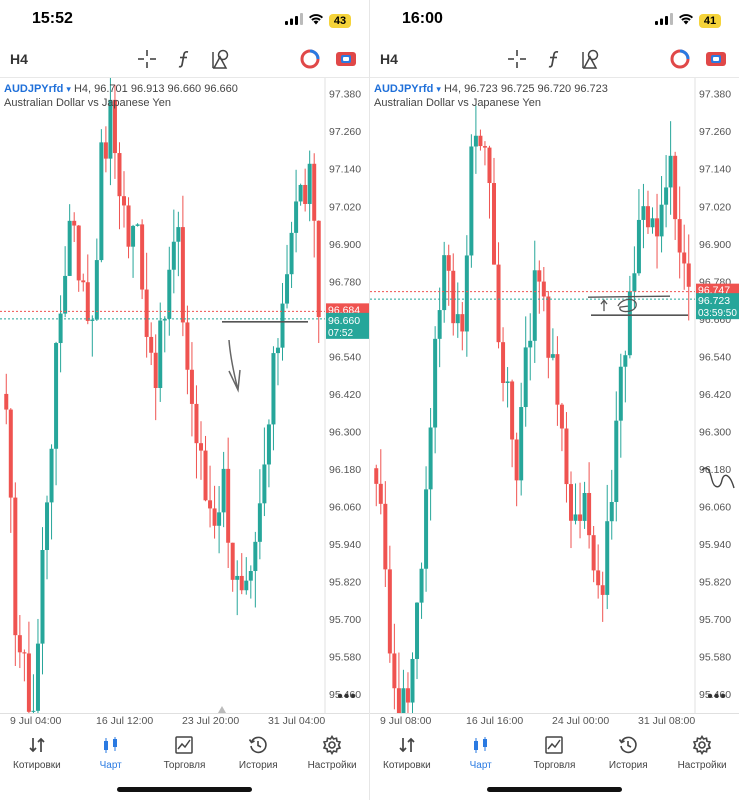  What do you see at coordinates (715, 95) in the screenshot?
I see `price-tick-label: 97.380` at bounding box center [715, 95].